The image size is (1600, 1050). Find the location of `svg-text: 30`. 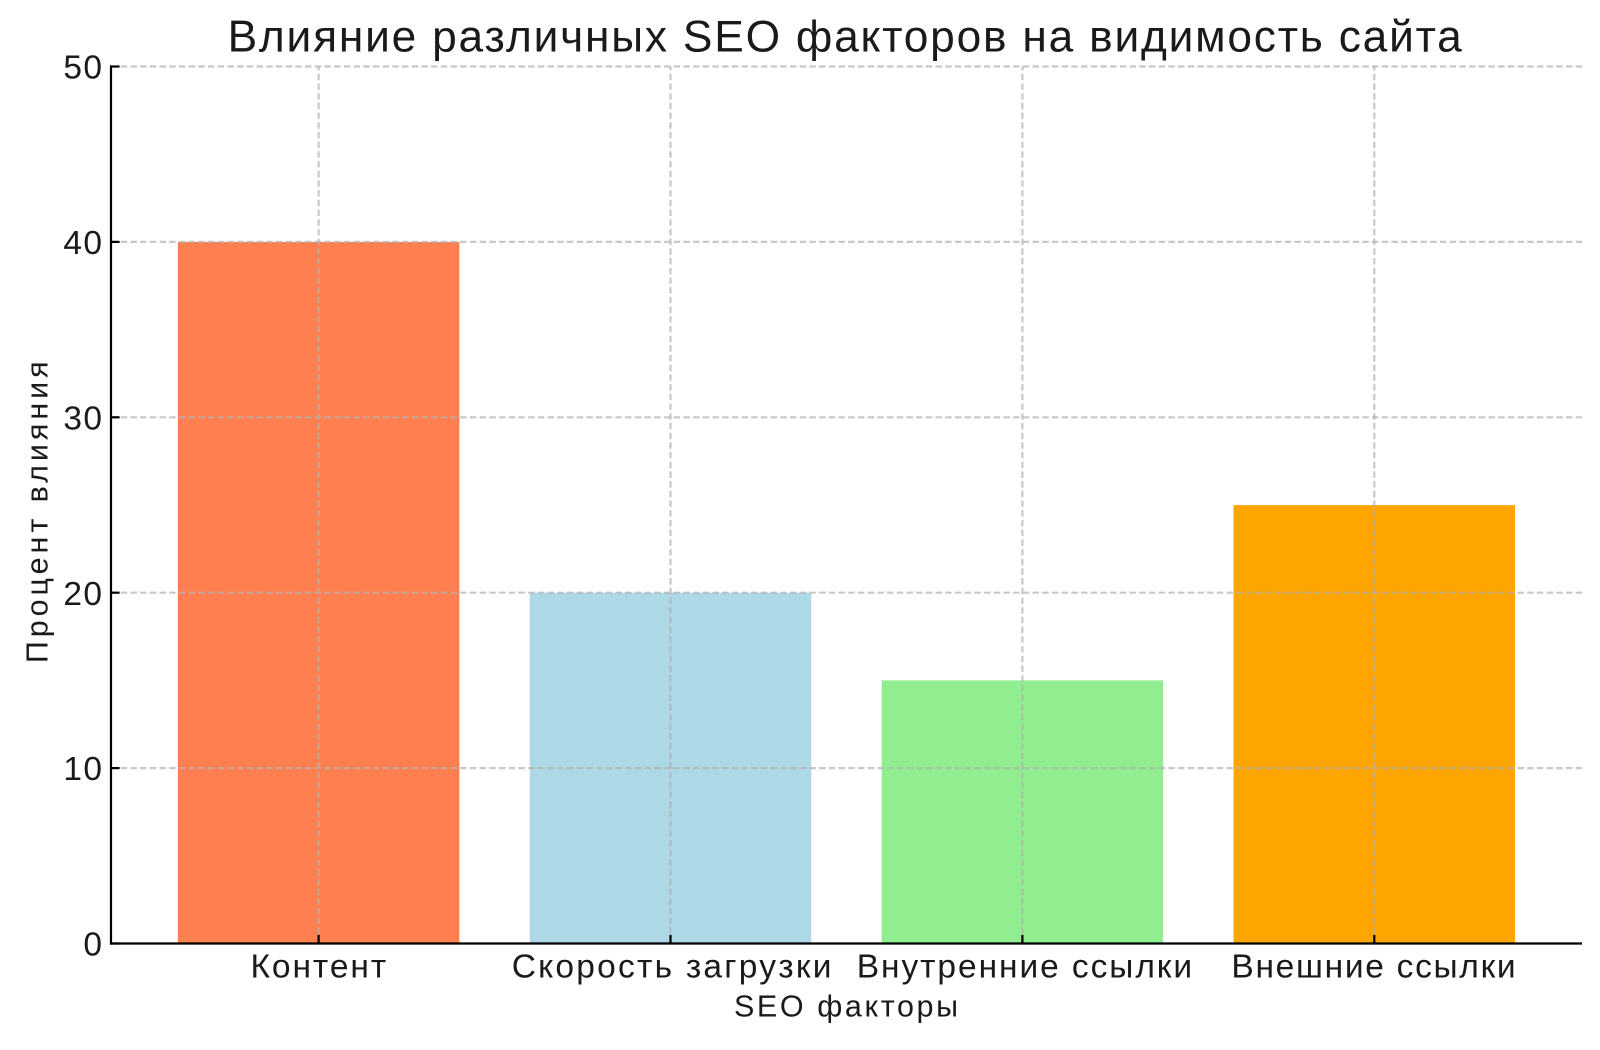

svg-text: 30 is located at coordinates (83, 418).